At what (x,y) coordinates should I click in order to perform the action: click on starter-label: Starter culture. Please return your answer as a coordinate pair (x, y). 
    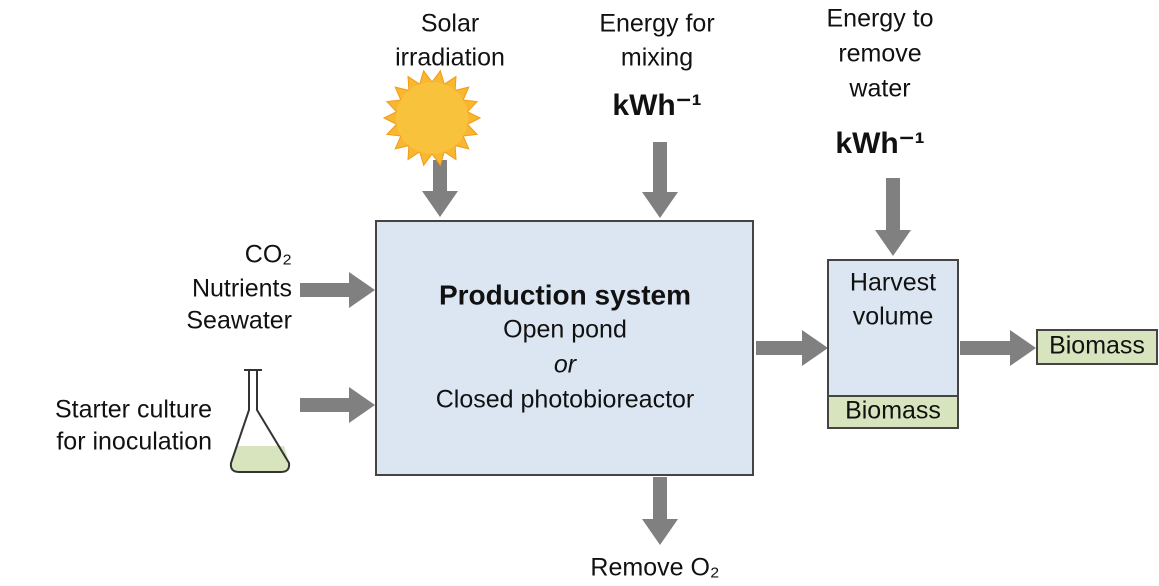
    Looking at the image, I should click on (133, 410).